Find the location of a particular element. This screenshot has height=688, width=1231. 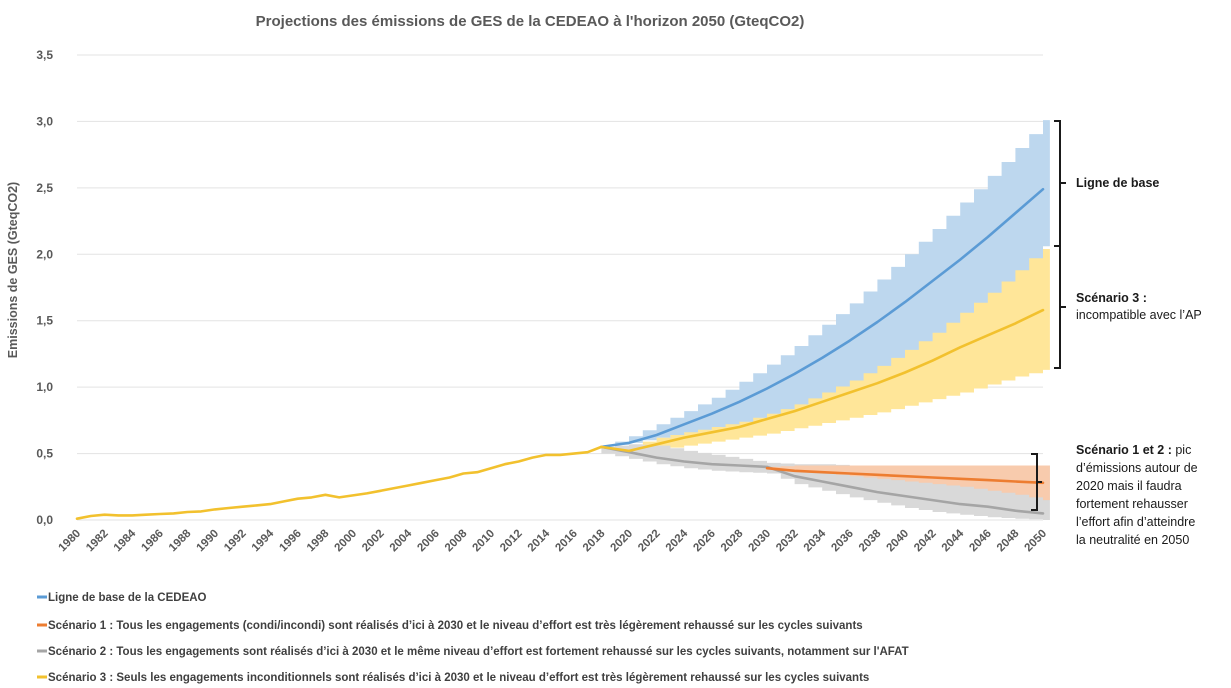

y-tick-label: 0,5 is located at coordinates (44, 454).